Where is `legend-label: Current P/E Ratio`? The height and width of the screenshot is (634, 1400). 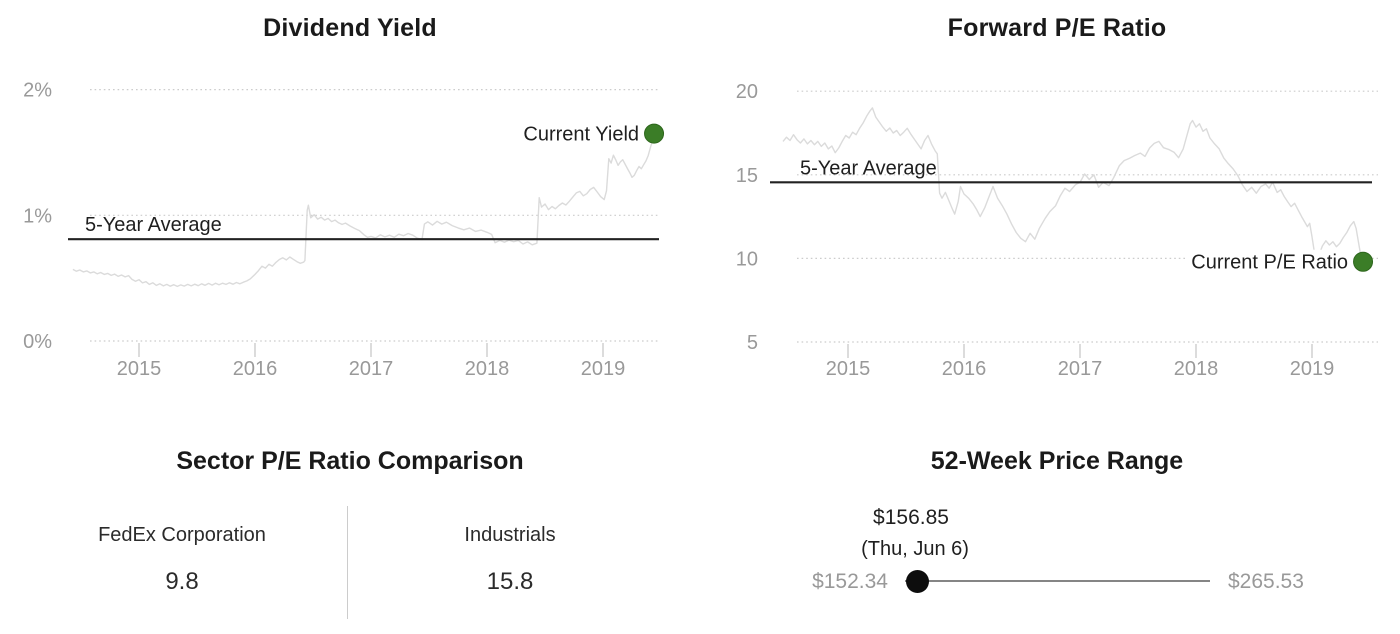
legend-label: Current P/E Ratio is located at coordinates (1269, 263).